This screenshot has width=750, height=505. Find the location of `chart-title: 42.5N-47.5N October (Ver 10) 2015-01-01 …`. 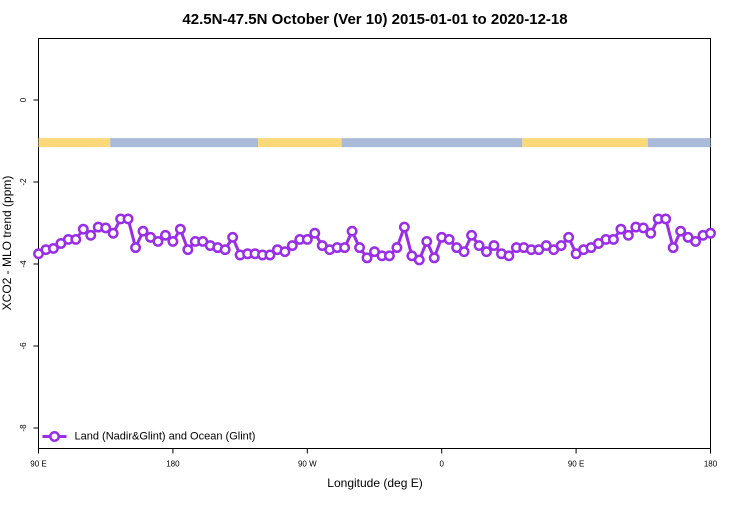

chart-title: 42.5N-47.5N October (Ver 10) 2015-01-01 … is located at coordinates (374, 19).